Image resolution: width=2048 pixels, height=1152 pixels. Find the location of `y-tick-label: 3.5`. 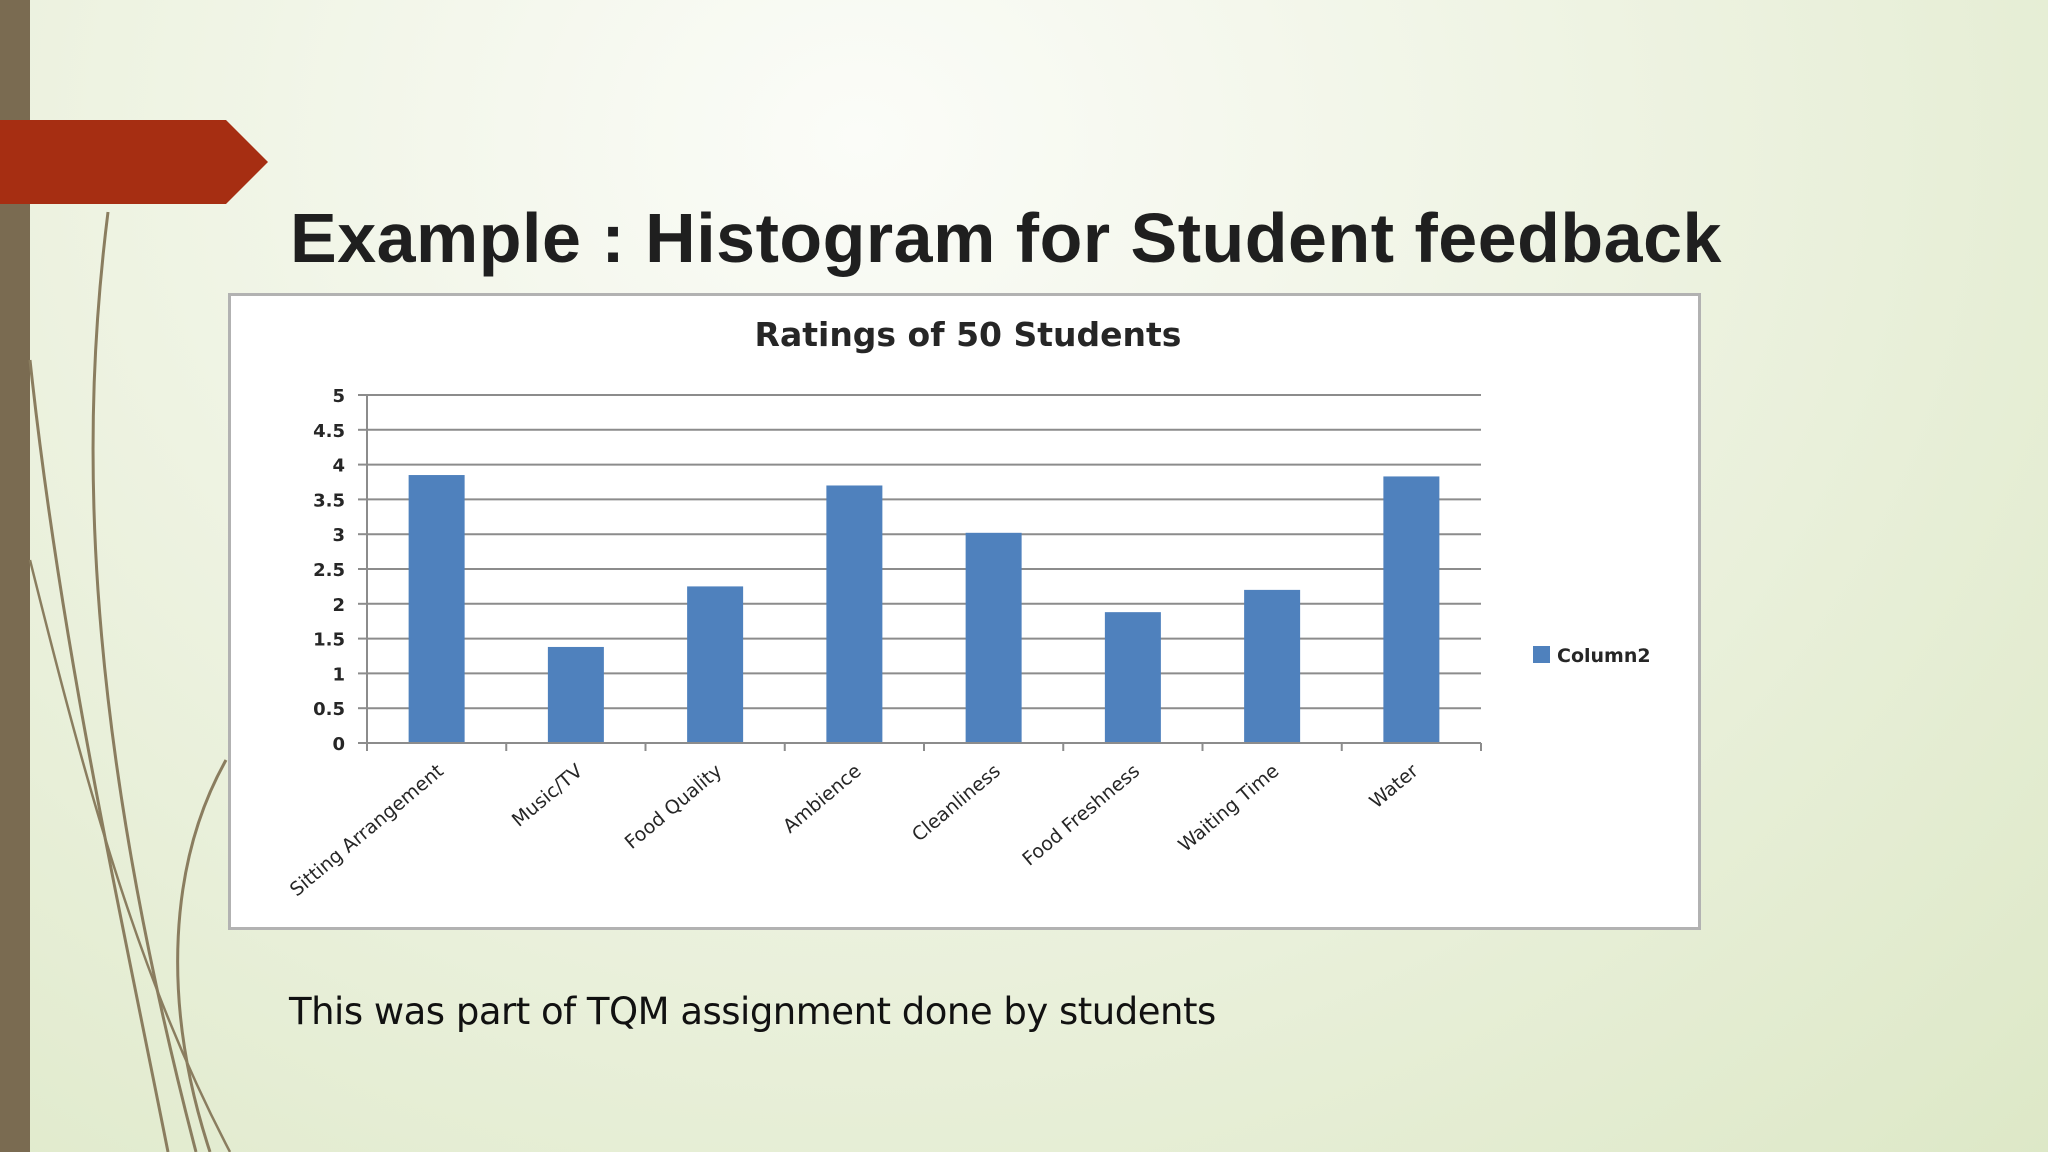

y-tick-label: 3.5 is located at coordinates (329, 500).